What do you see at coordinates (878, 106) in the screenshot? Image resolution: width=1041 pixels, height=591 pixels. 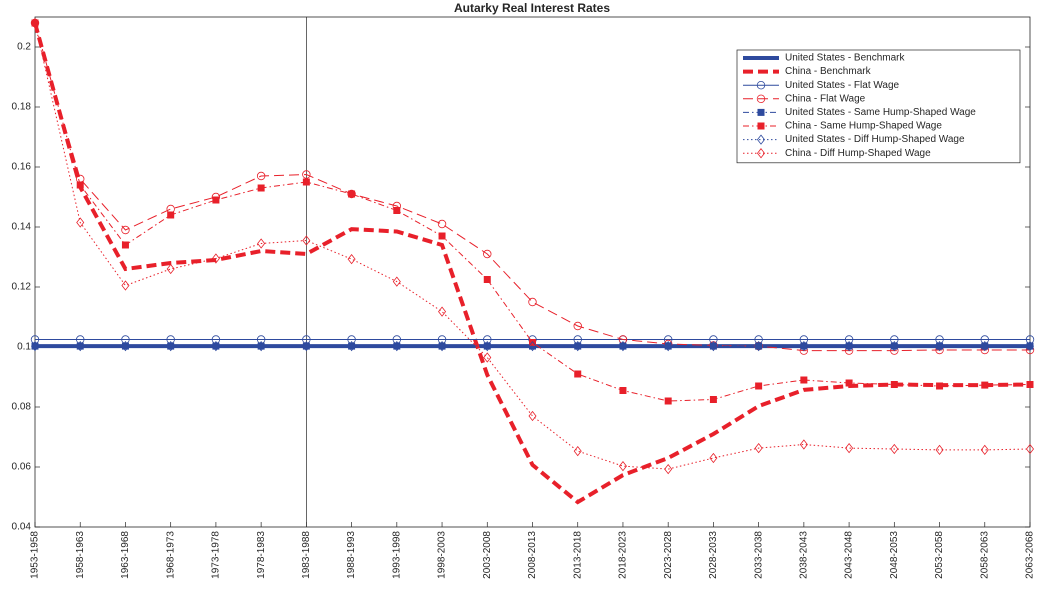 I see `legend-box` at bounding box center [878, 106].